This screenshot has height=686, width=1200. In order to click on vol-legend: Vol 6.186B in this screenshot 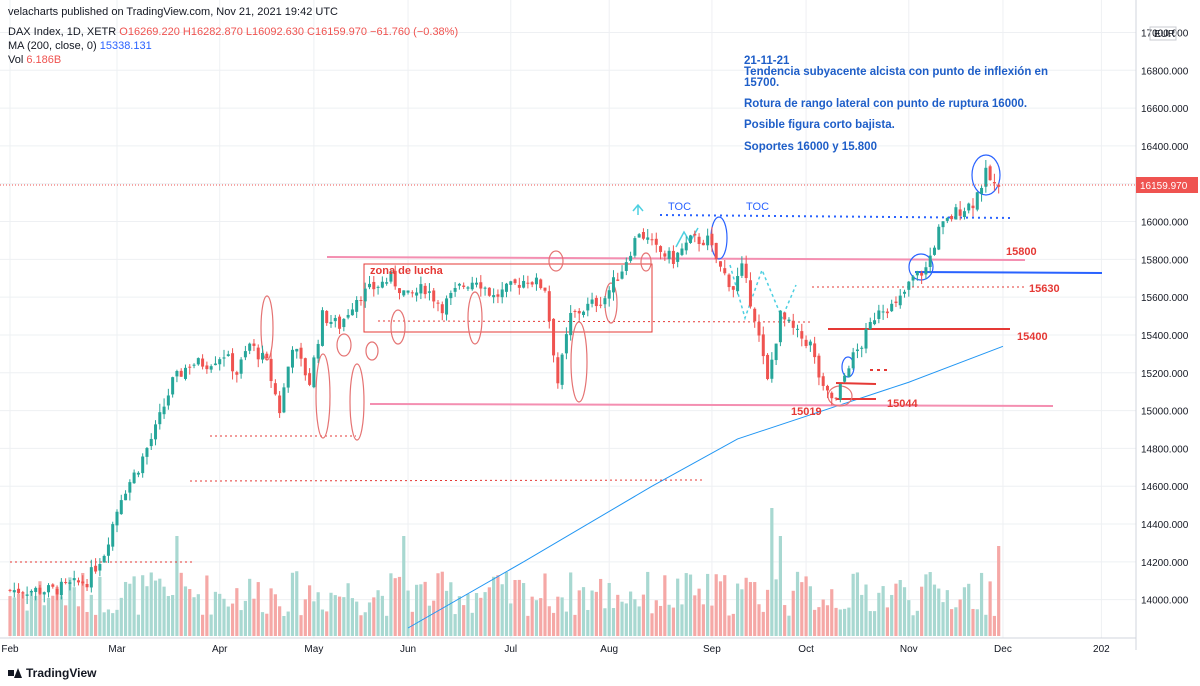, I will do `click(34, 60)`.